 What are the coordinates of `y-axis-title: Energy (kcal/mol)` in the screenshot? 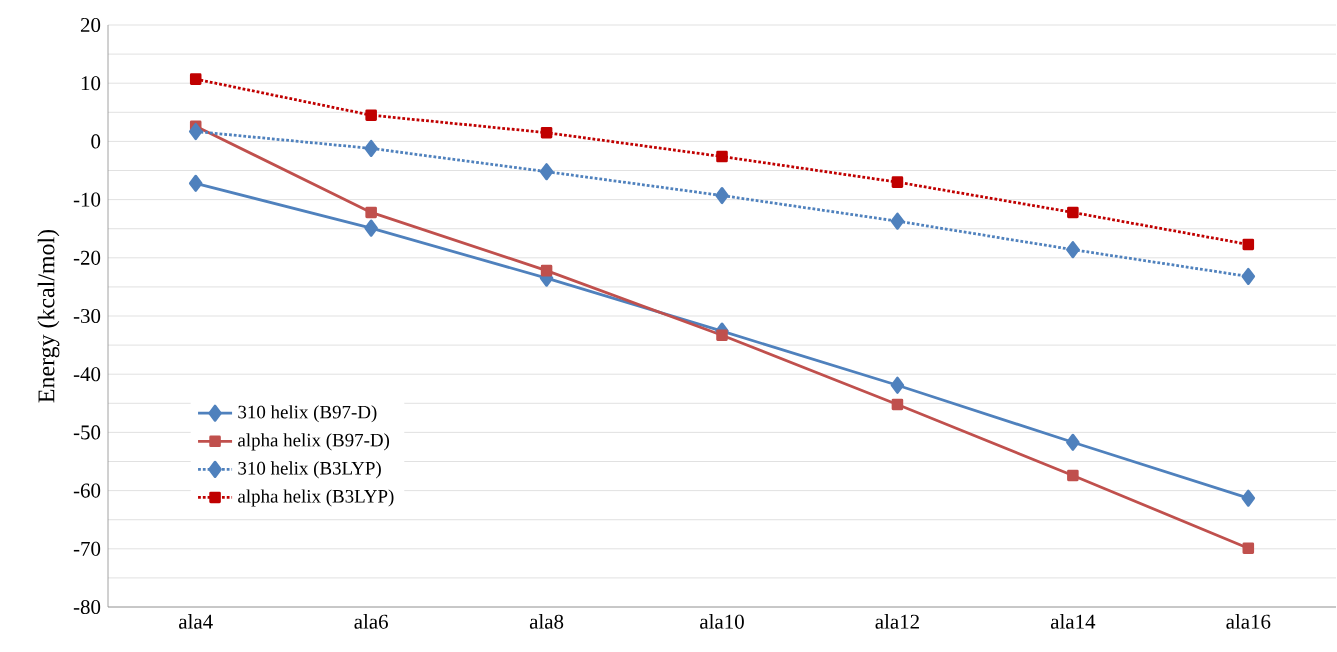 It's located at (48, 316).